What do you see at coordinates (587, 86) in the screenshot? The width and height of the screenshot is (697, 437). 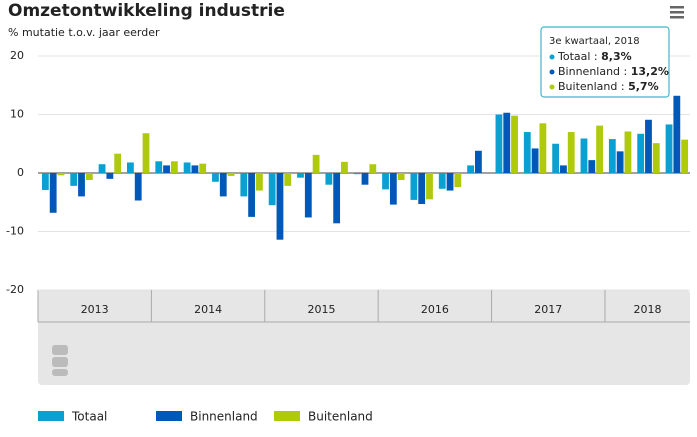 I see `tooltip-name: Buitenland` at bounding box center [587, 86].